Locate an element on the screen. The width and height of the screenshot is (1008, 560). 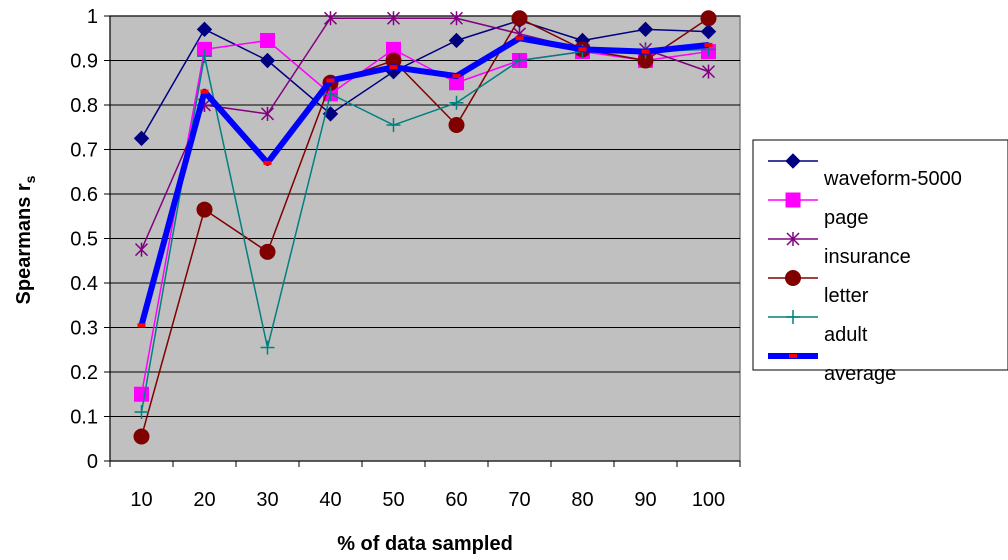
legend-item: page is located at coordinates (818, 210).